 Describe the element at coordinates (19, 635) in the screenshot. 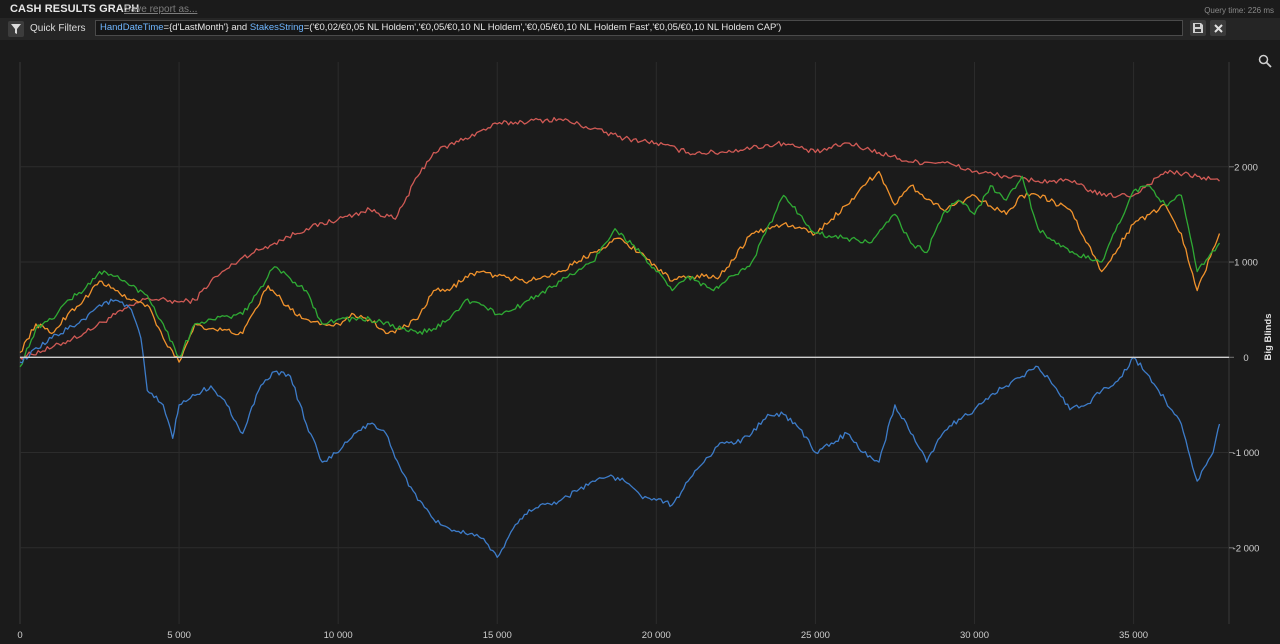

I see `x-tick-label: 0` at that location.